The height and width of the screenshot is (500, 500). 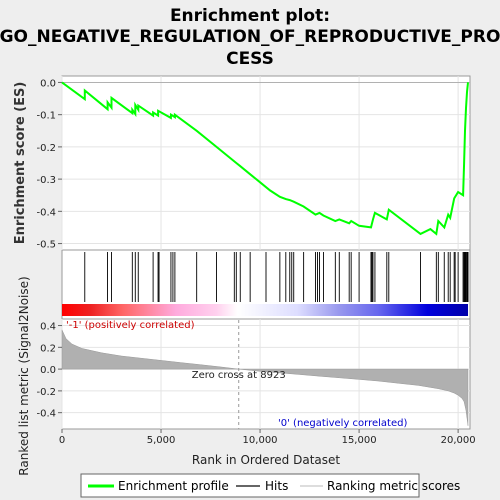 What do you see at coordinates (48, 348) in the screenshot?
I see `metric-tick-label: 0.2` at bounding box center [48, 348].